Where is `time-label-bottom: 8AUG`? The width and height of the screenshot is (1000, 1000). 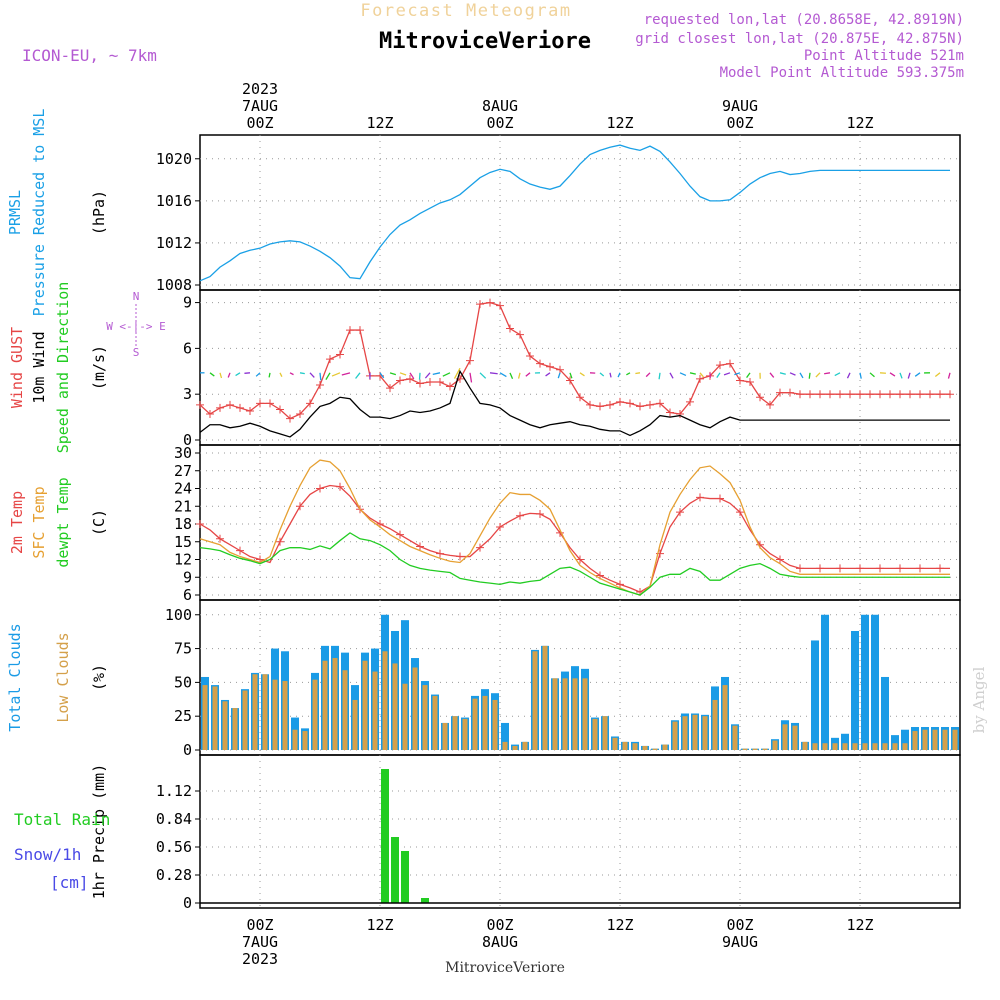 time-label-bottom: 8AUG is located at coordinates (500, 942).